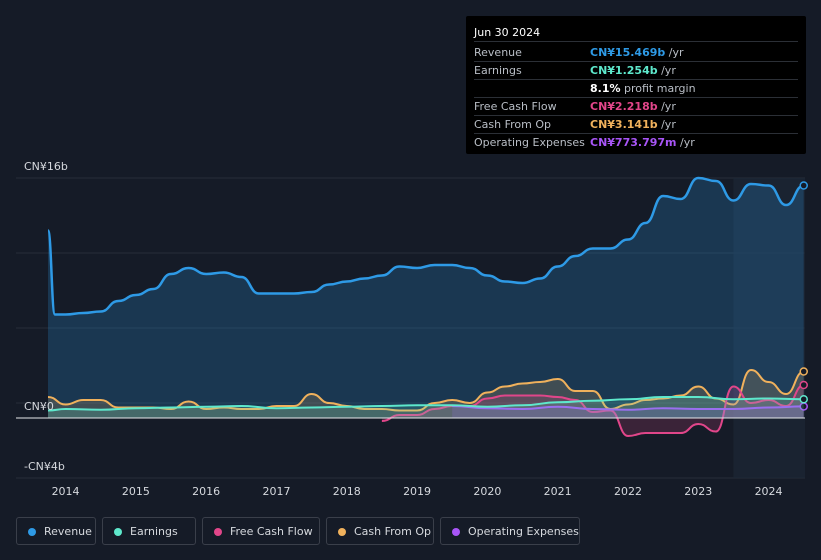 The image size is (821, 560). I want to click on tooltip-value: CN¥773.797m, so click(633, 142).